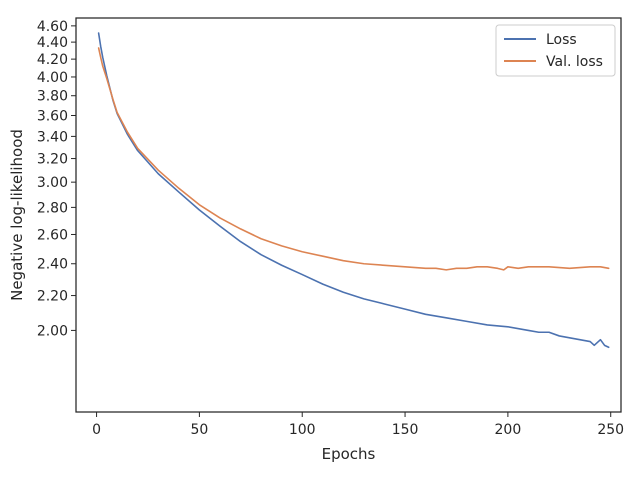 The image size is (640, 480). What do you see at coordinates (574, 62) in the screenshot?
I see `legend-label-val-loss: Val. loss` at bounding box center [574, 62].